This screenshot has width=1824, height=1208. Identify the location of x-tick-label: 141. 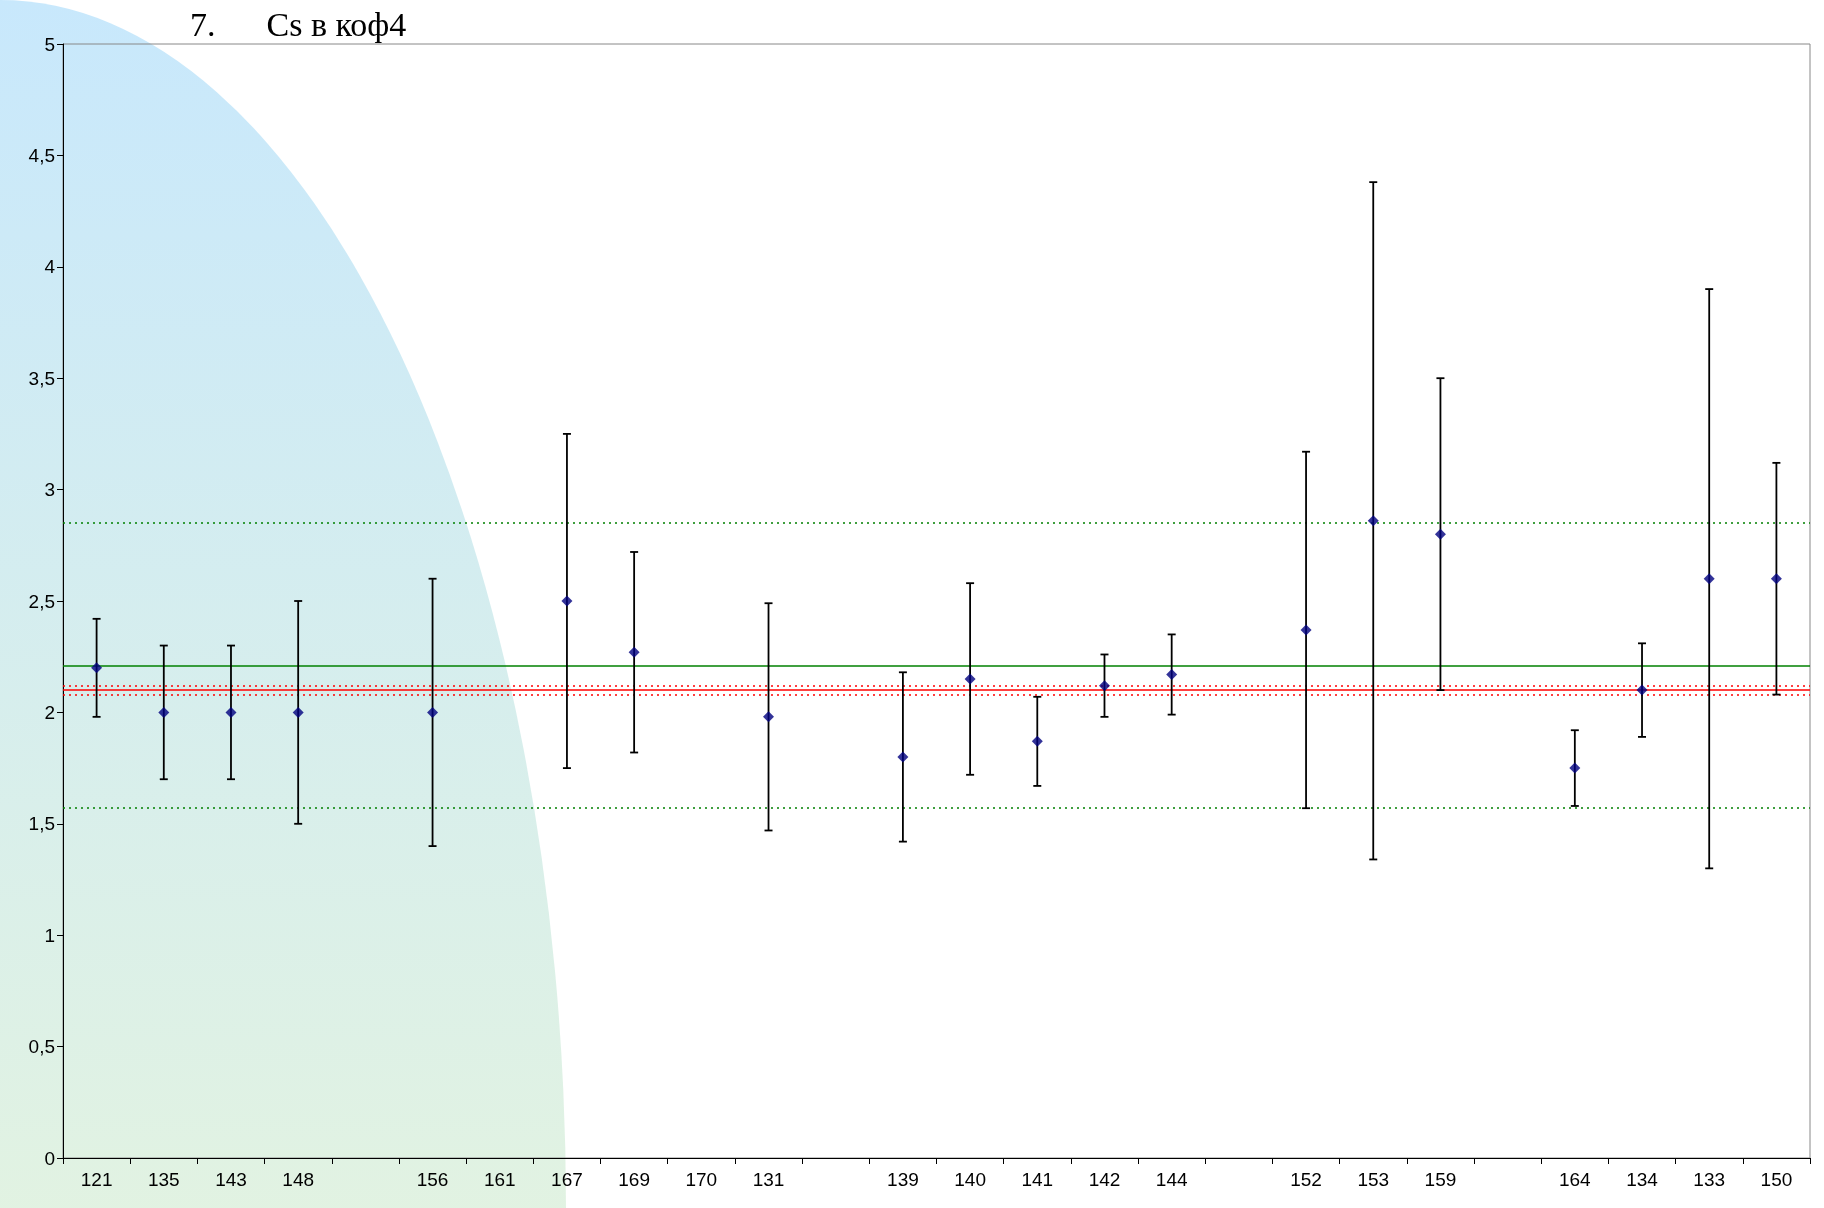
(1037, 1179).